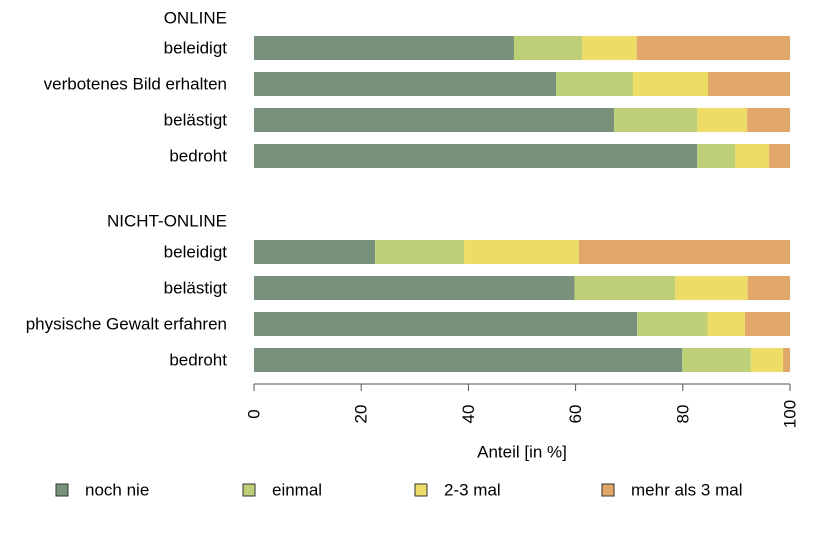 The height and width of the screenshot is (540, 833). Describe the element at coordinates (117, 490) in the screenshot. I see `legend-label: noch nie` at that location.